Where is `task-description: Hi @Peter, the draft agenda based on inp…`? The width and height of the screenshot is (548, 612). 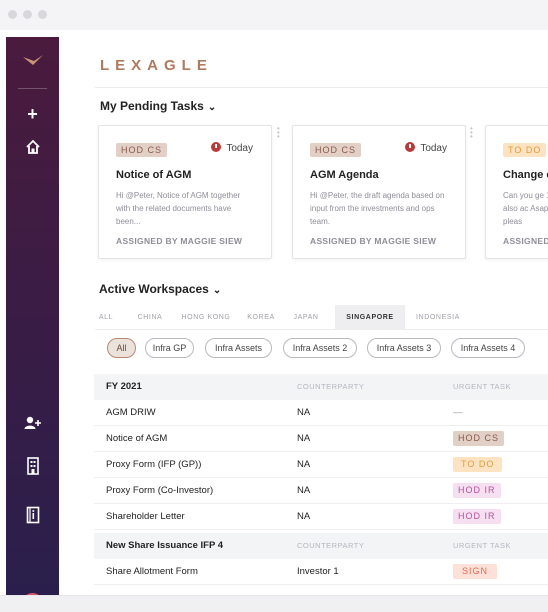
task-description: Hi @Peter, the draft agenda based on inp… is located at coordinates (377, 208).